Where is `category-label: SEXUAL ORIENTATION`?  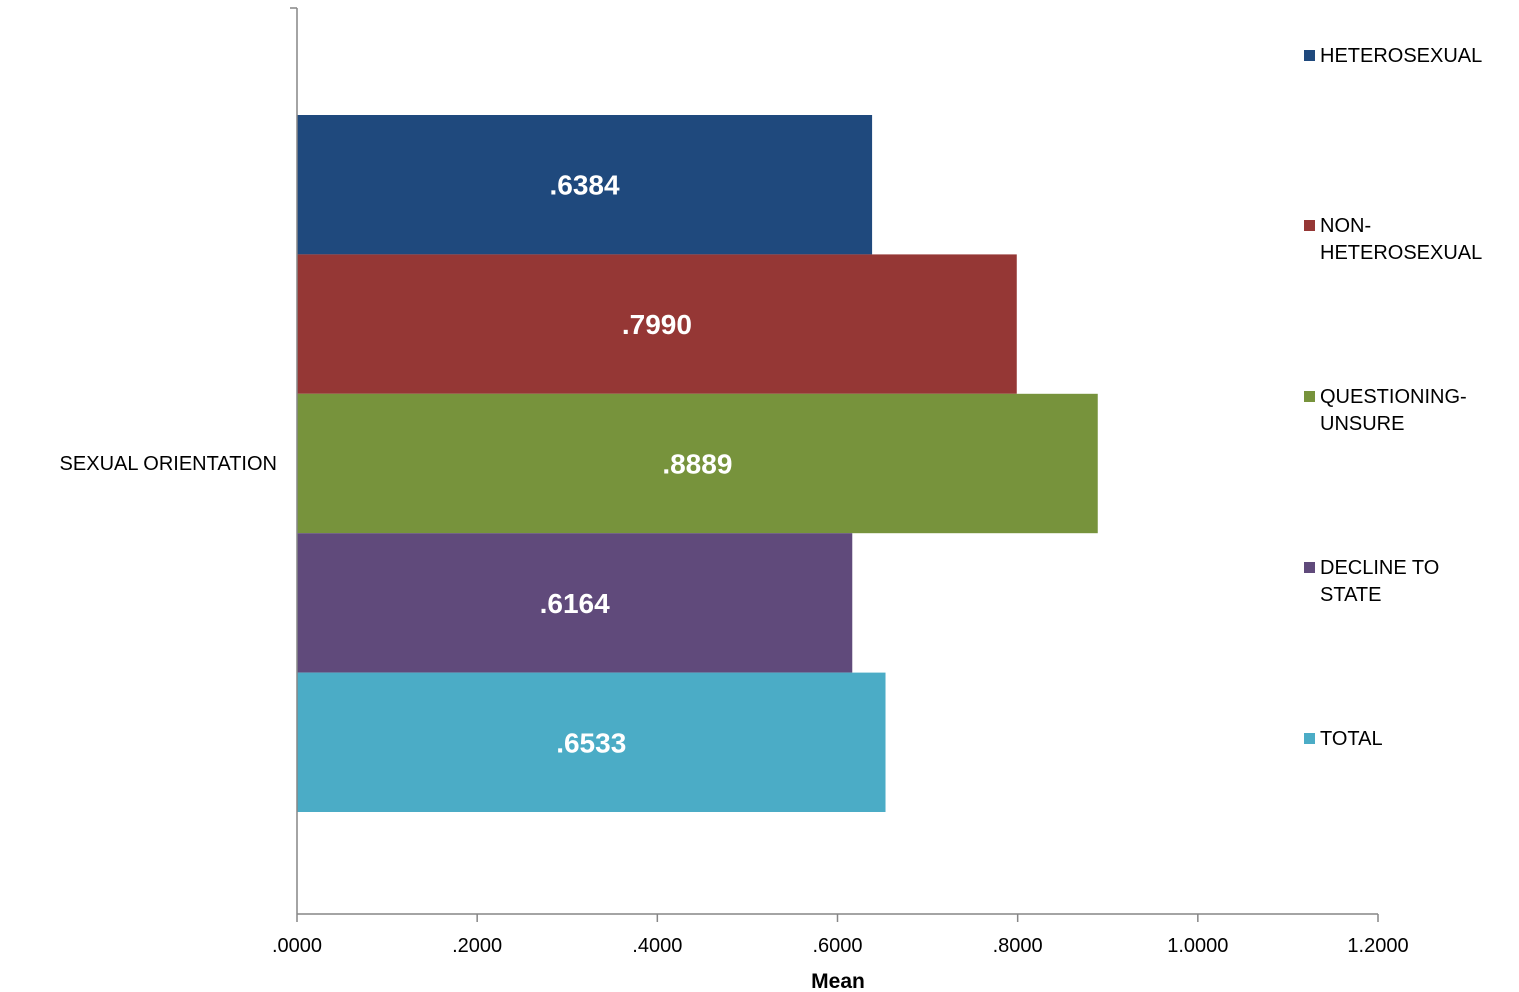
category-label: SEXUAL ORIENTATION is located at coordinates (168, 464).